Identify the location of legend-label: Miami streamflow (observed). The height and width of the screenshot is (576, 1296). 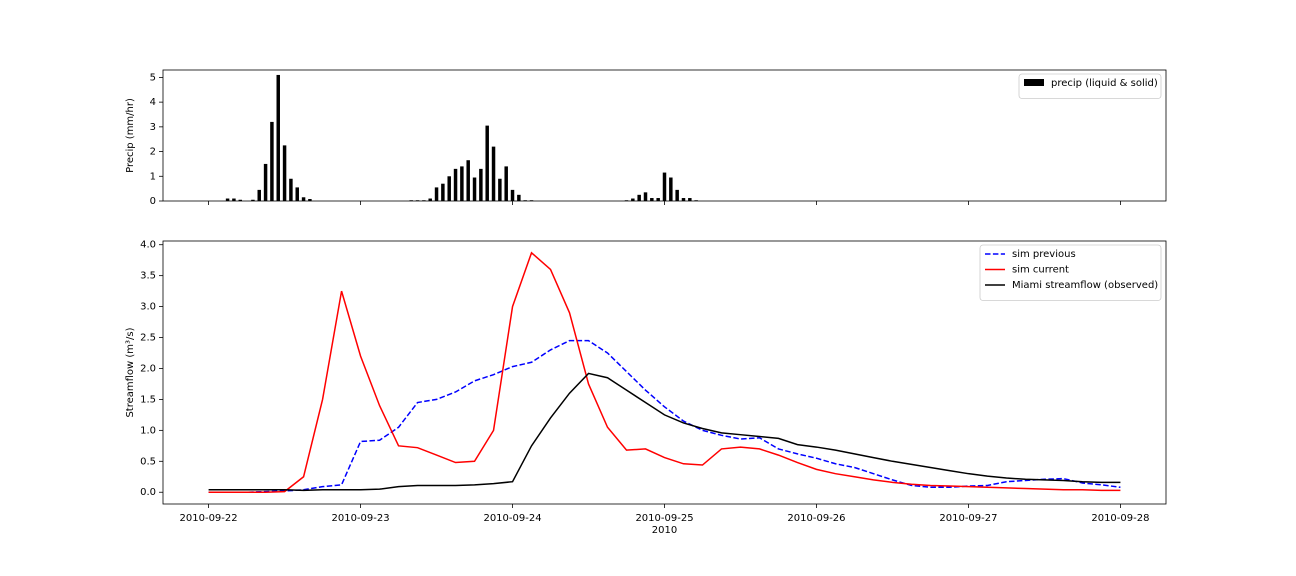
(1085, 285).